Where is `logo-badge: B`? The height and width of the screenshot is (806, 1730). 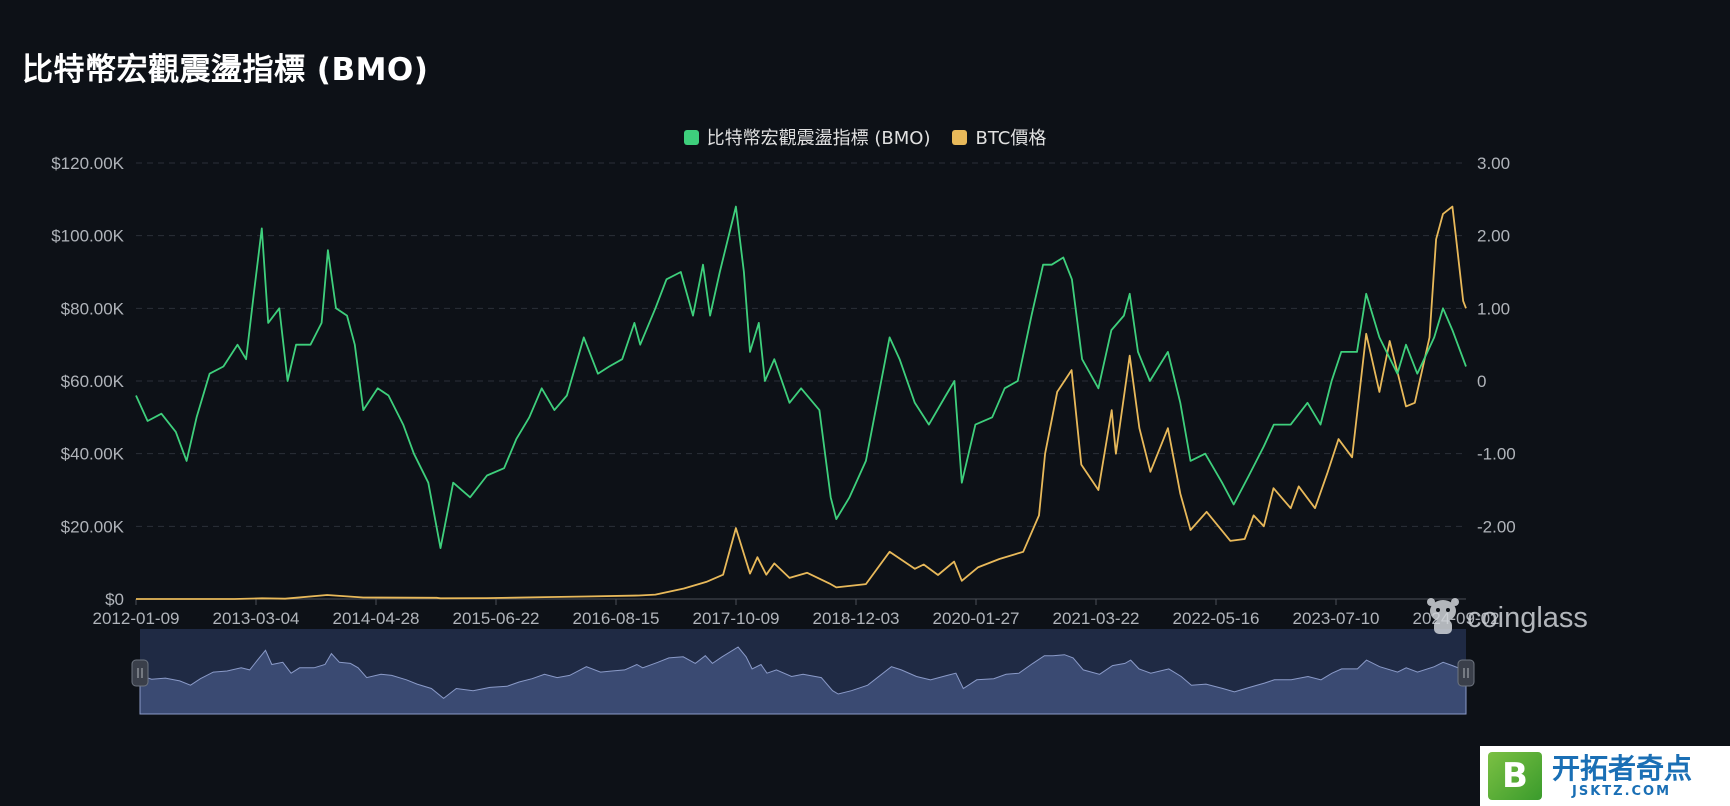
logo-badge: B is located at coordinates (1515, 776).